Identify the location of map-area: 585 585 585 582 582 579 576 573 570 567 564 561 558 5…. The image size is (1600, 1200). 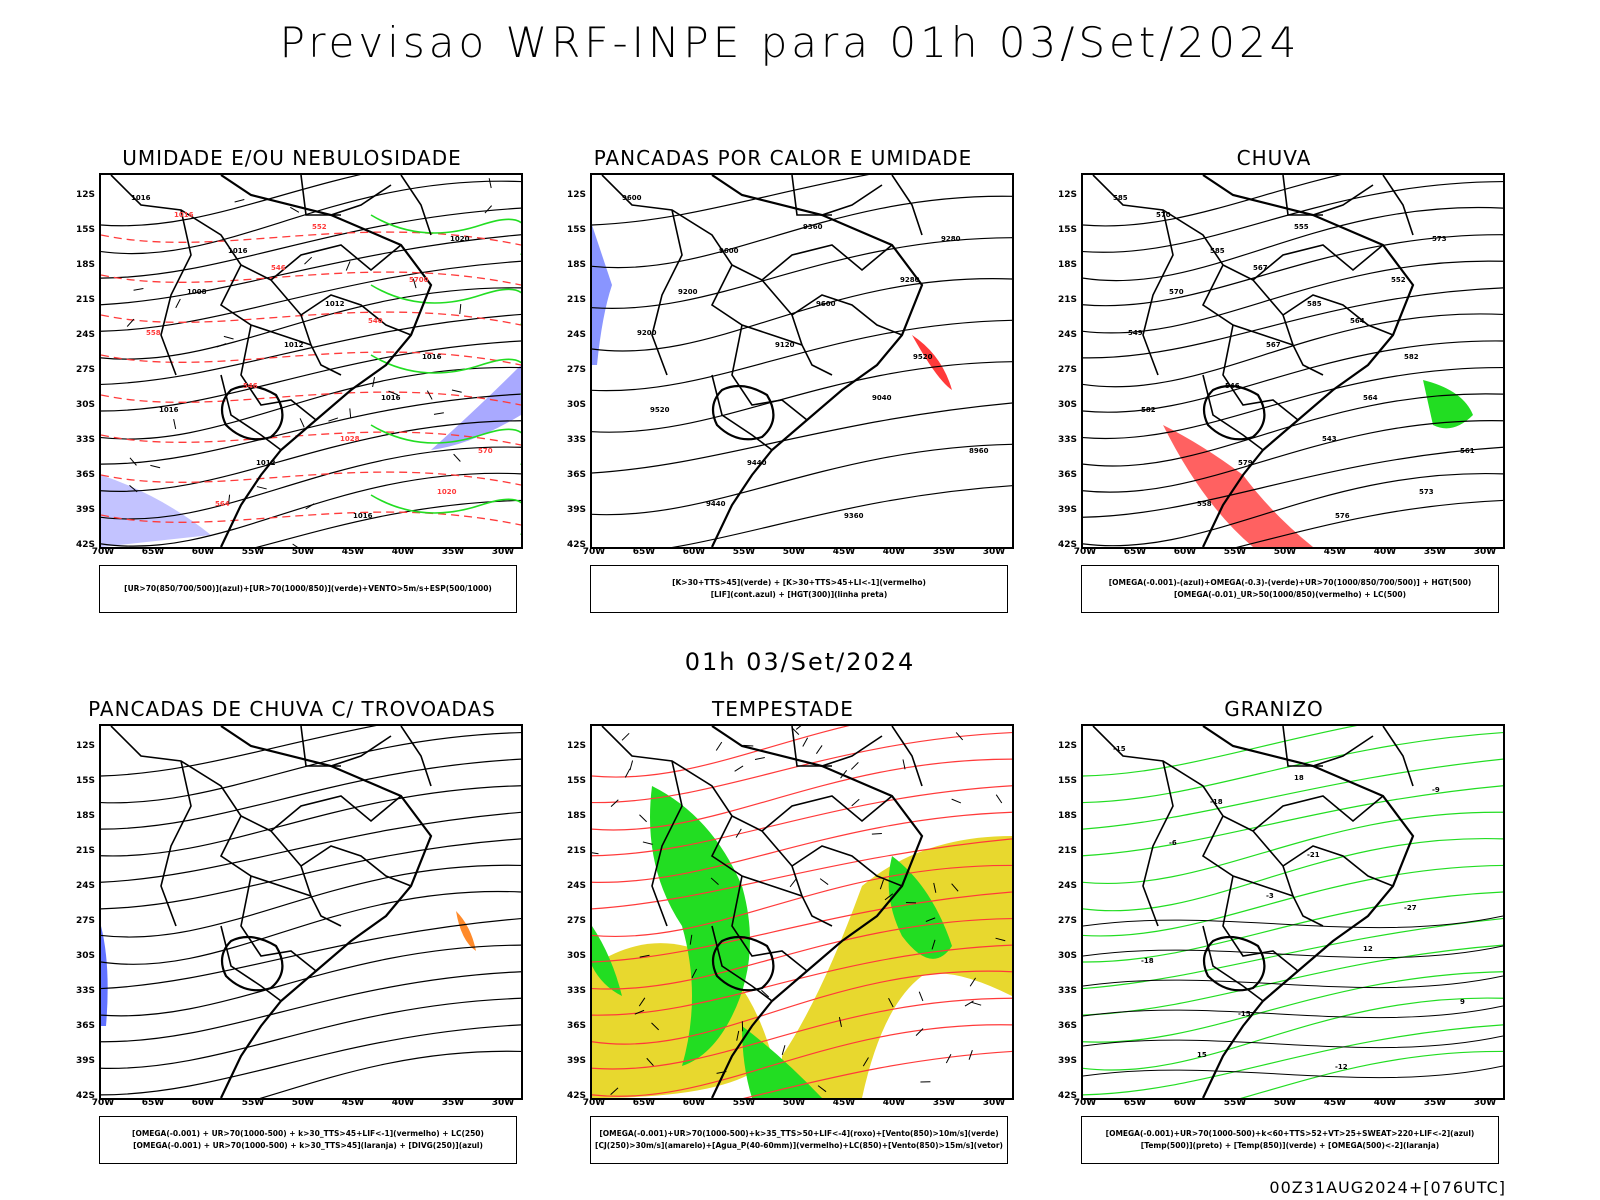
(1293, 361).